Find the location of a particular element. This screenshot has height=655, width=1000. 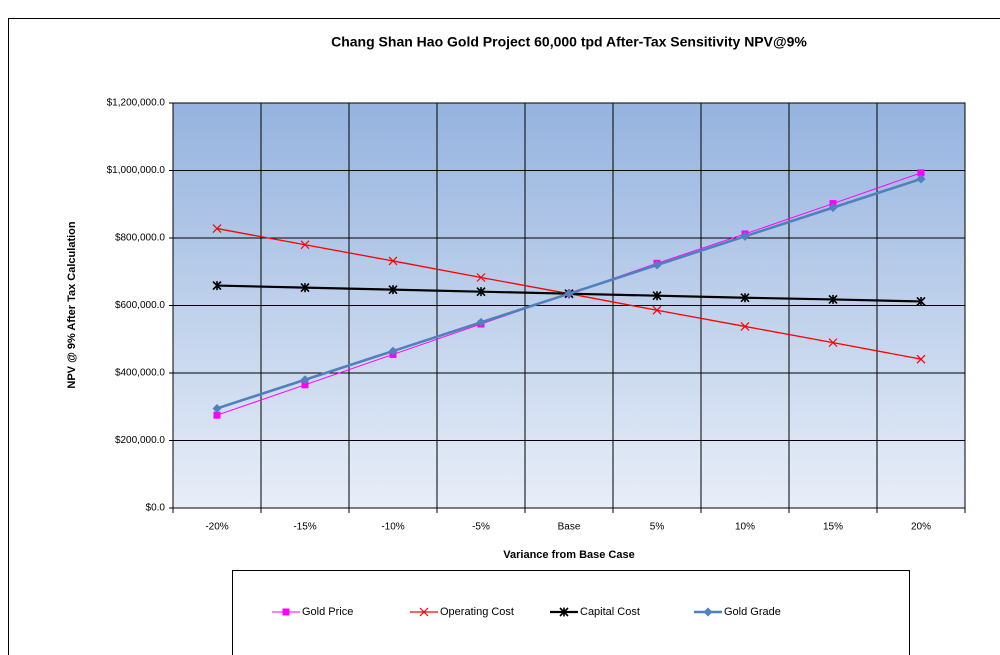

legend-item: Operating Cost is located at coordinates (462, 612).